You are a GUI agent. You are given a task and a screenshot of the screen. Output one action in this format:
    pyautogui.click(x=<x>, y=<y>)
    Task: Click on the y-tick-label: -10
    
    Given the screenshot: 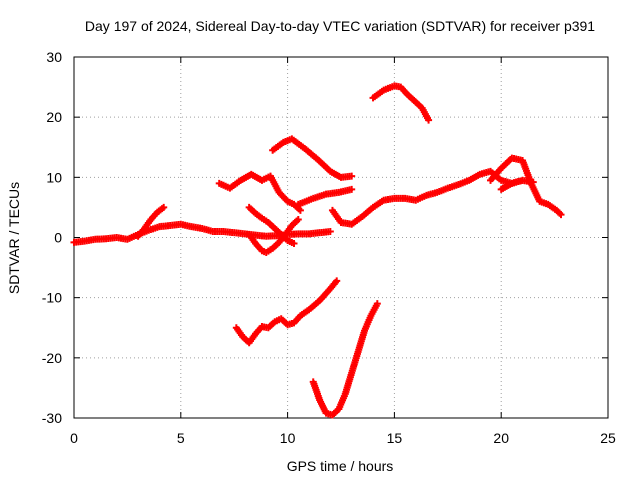 What is the action you would take?
    pyautogui.click(x=52, y=298)
    